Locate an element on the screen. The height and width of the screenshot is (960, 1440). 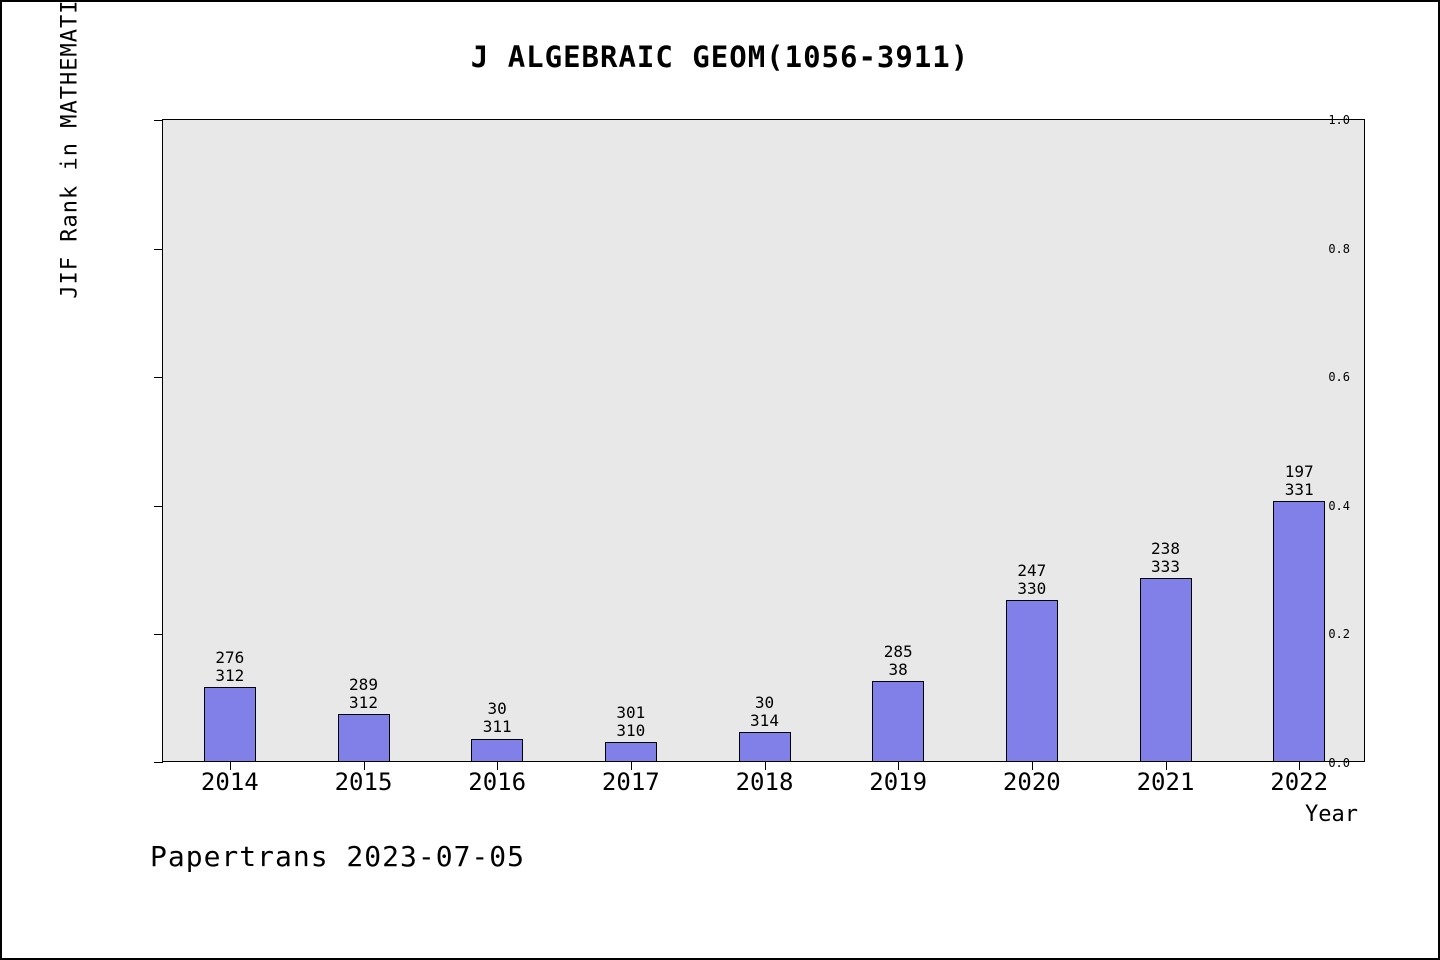
bar-2019 is located at coordinates (898, 720).